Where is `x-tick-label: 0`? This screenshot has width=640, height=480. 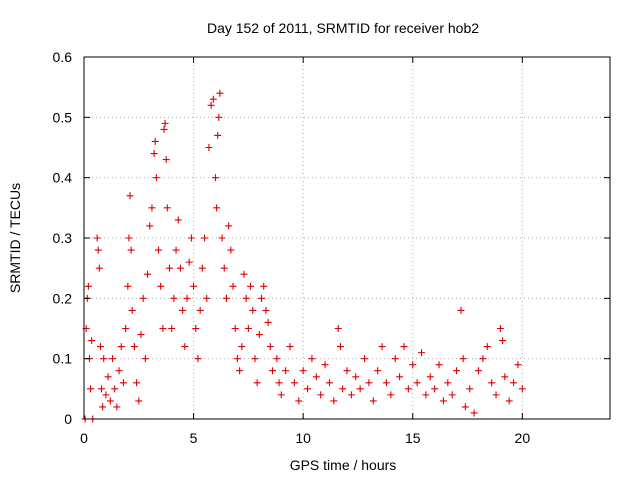
x-tick-label: 0 is located at coordinates (84, 438).